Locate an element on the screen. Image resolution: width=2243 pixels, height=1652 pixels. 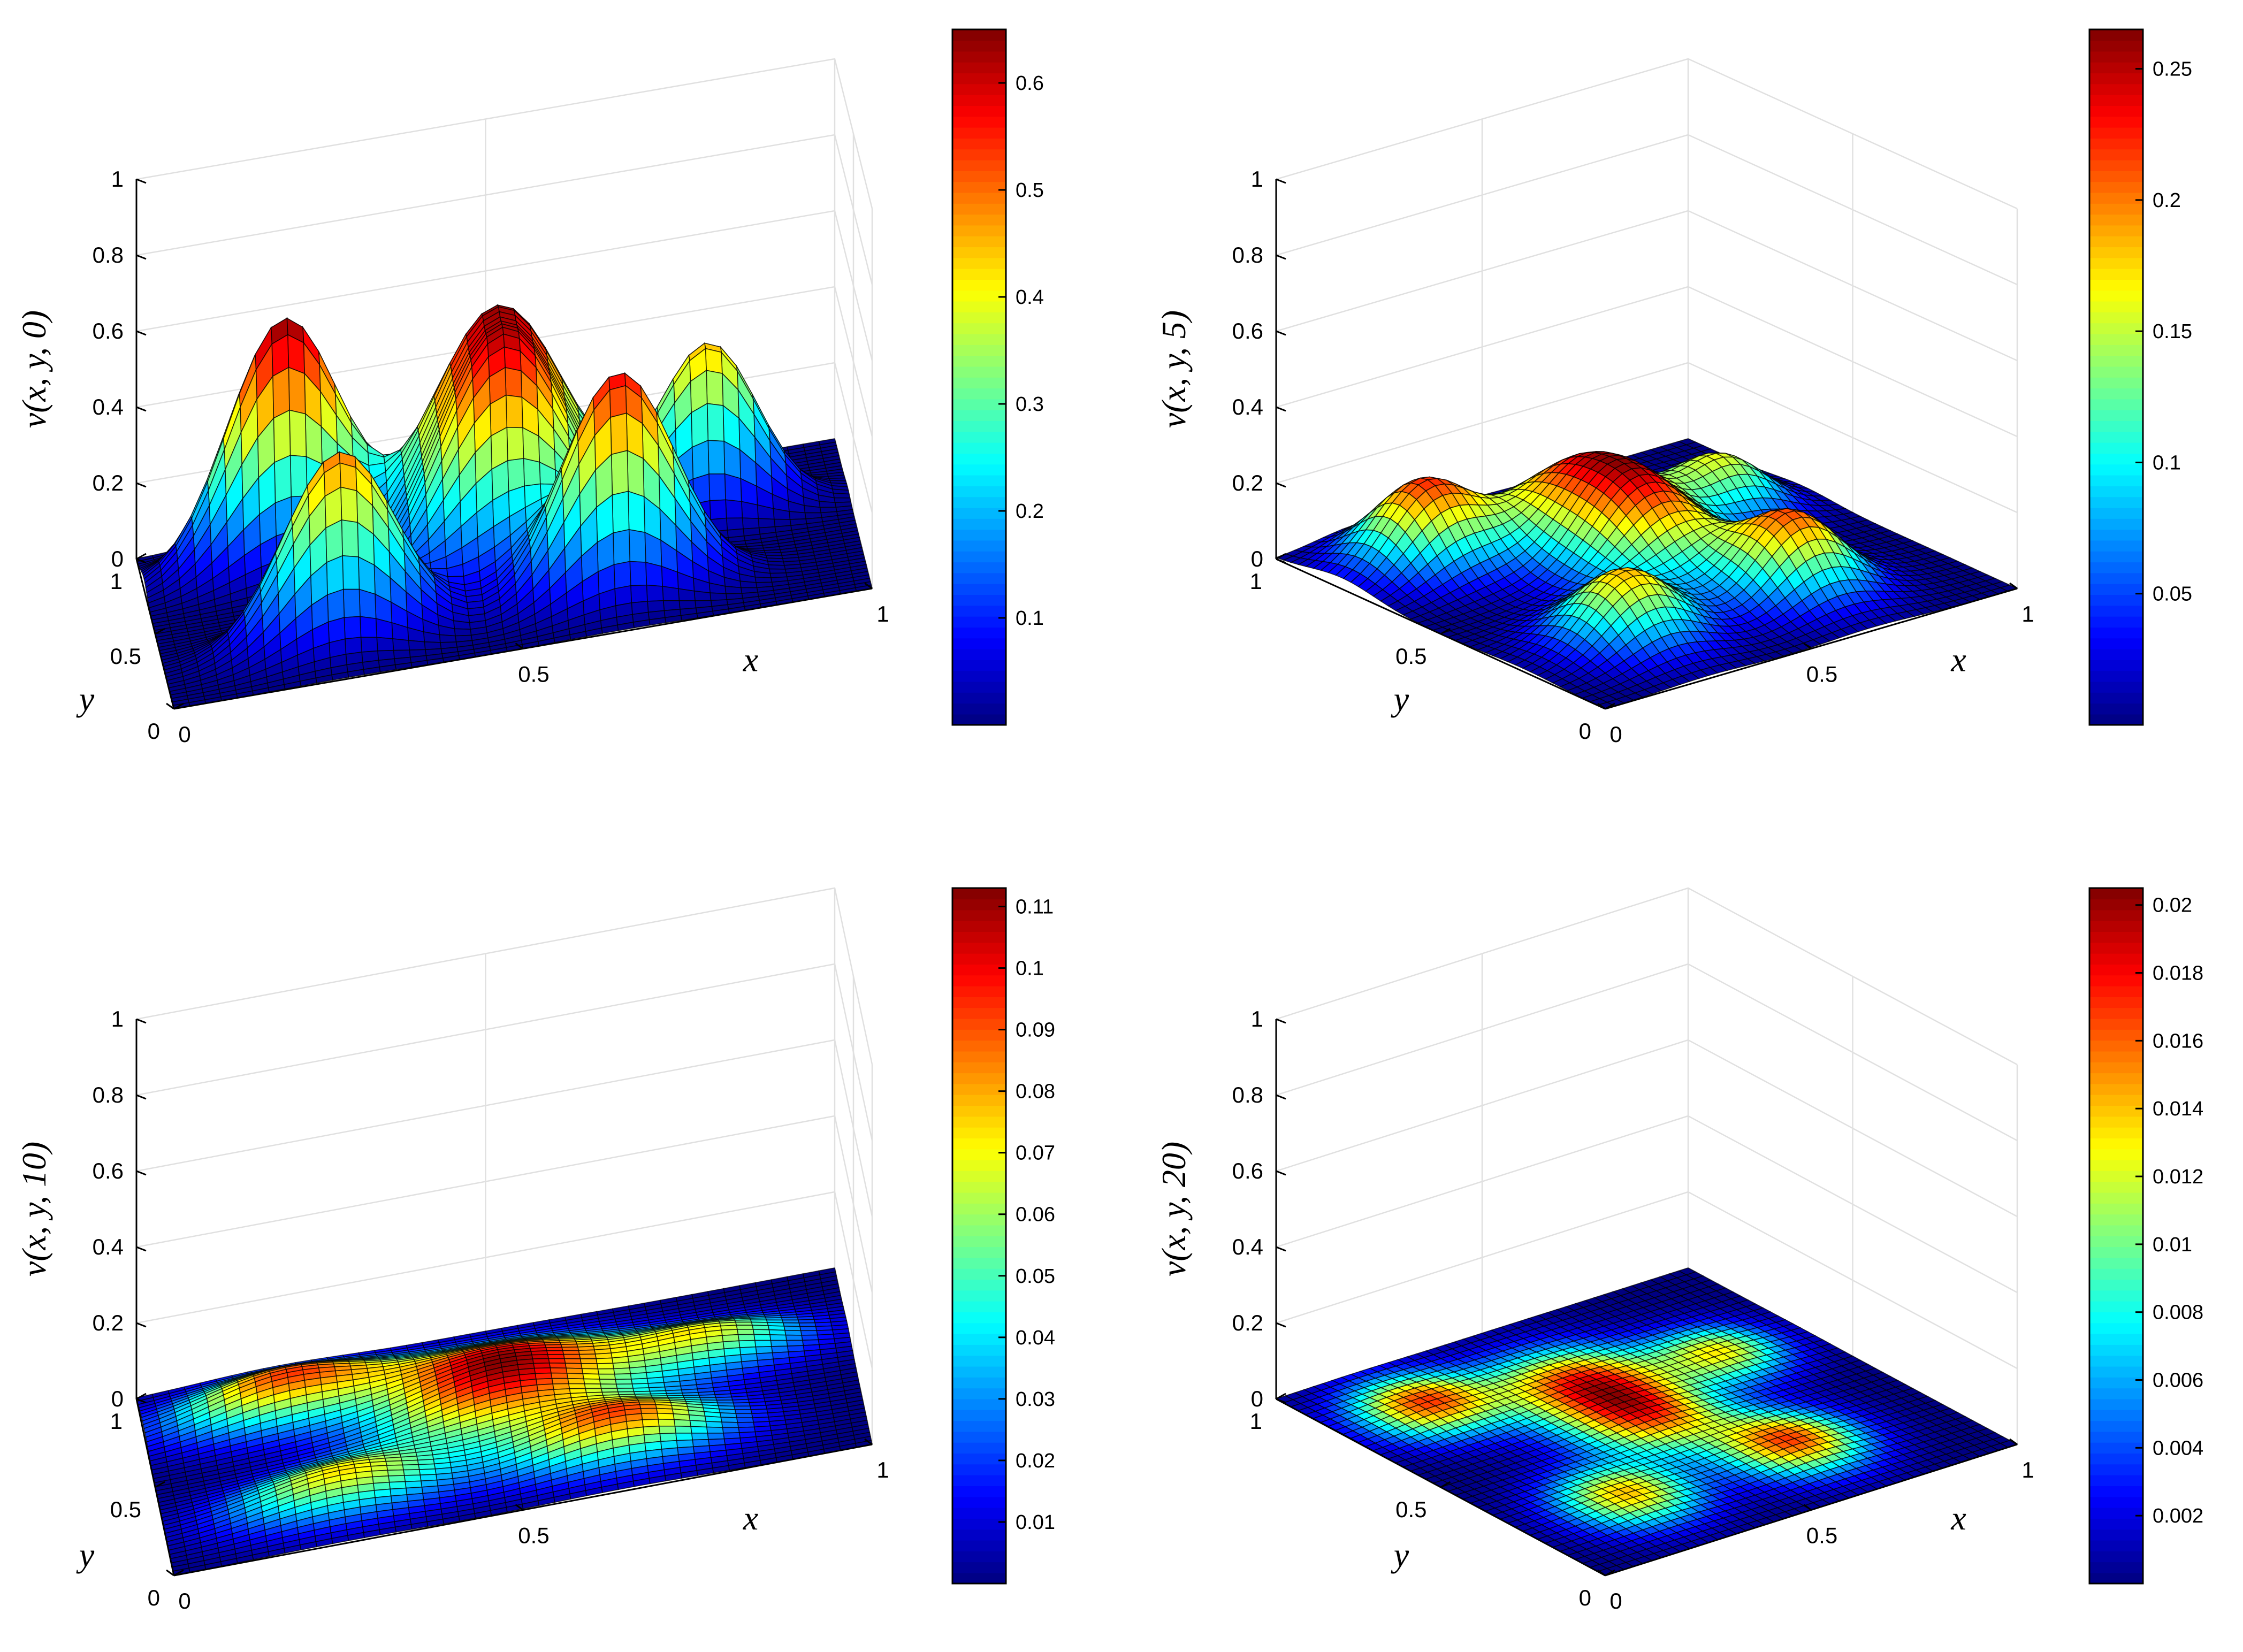
y-tick-label: 0 is located at coordinates (1585, 731).